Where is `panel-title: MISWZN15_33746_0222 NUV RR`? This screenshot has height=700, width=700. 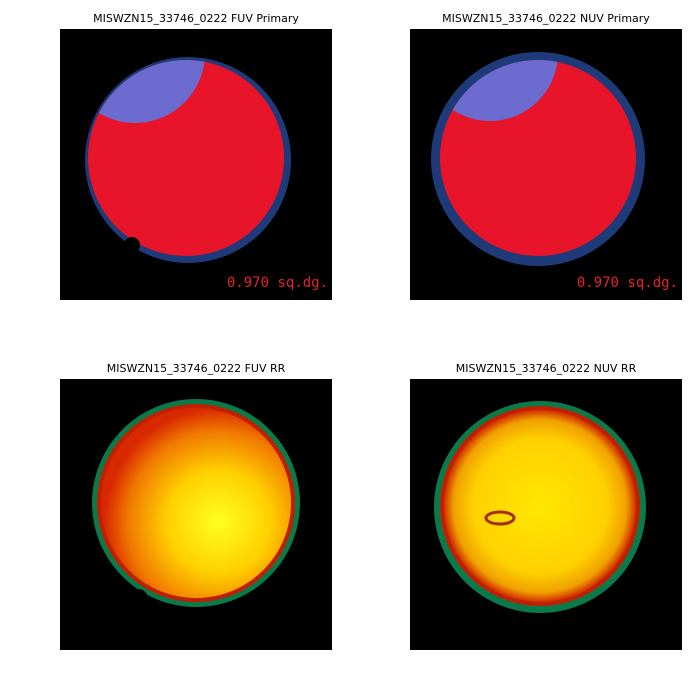
panel-title: MISWZN15_33746_0222 NUV RR is located at coordinates (546, 368).